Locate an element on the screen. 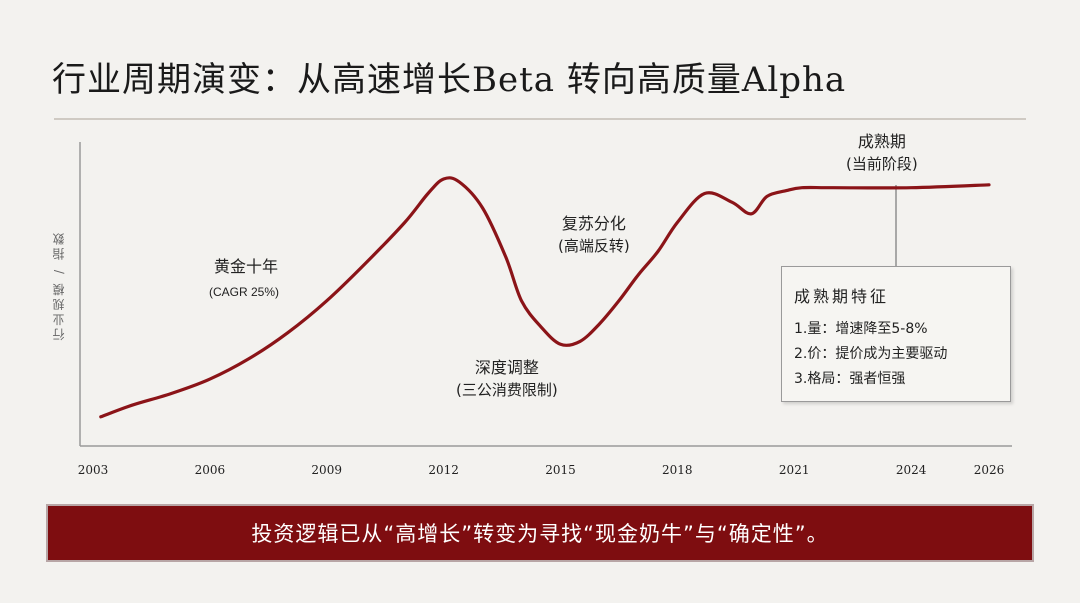  x-tick-label-2026: 2026 is located at coordinates (989, 470).